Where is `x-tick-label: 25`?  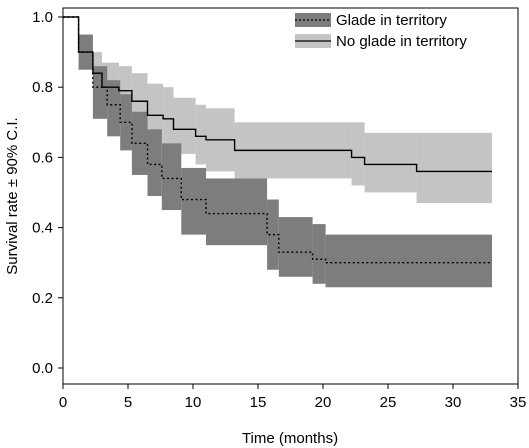 x-tick-label: 25 is located at coordinates (388, 402).